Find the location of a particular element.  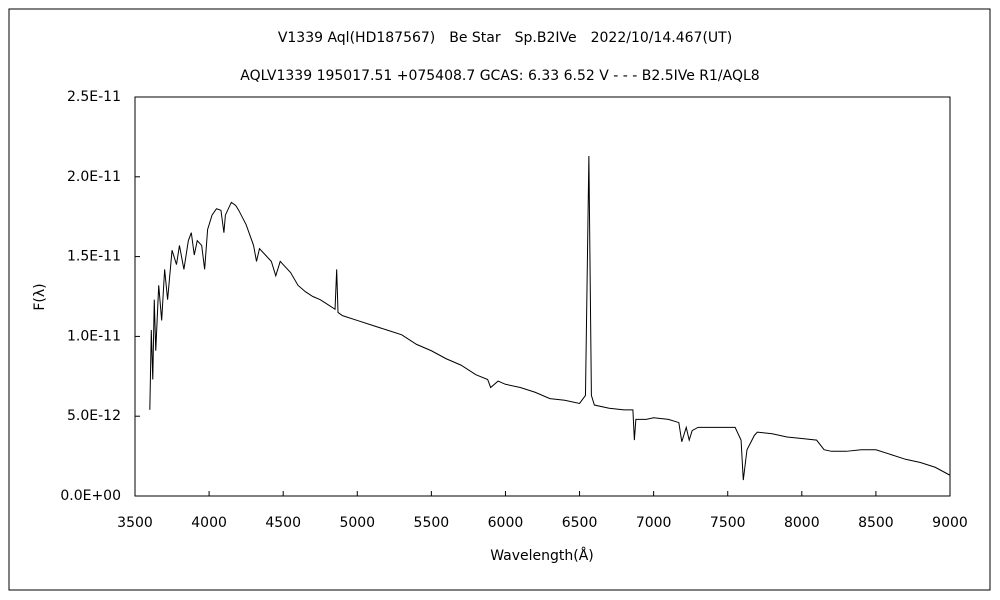

x-axis-label: Wavelength(Å) is located at coordinates (542, 555).